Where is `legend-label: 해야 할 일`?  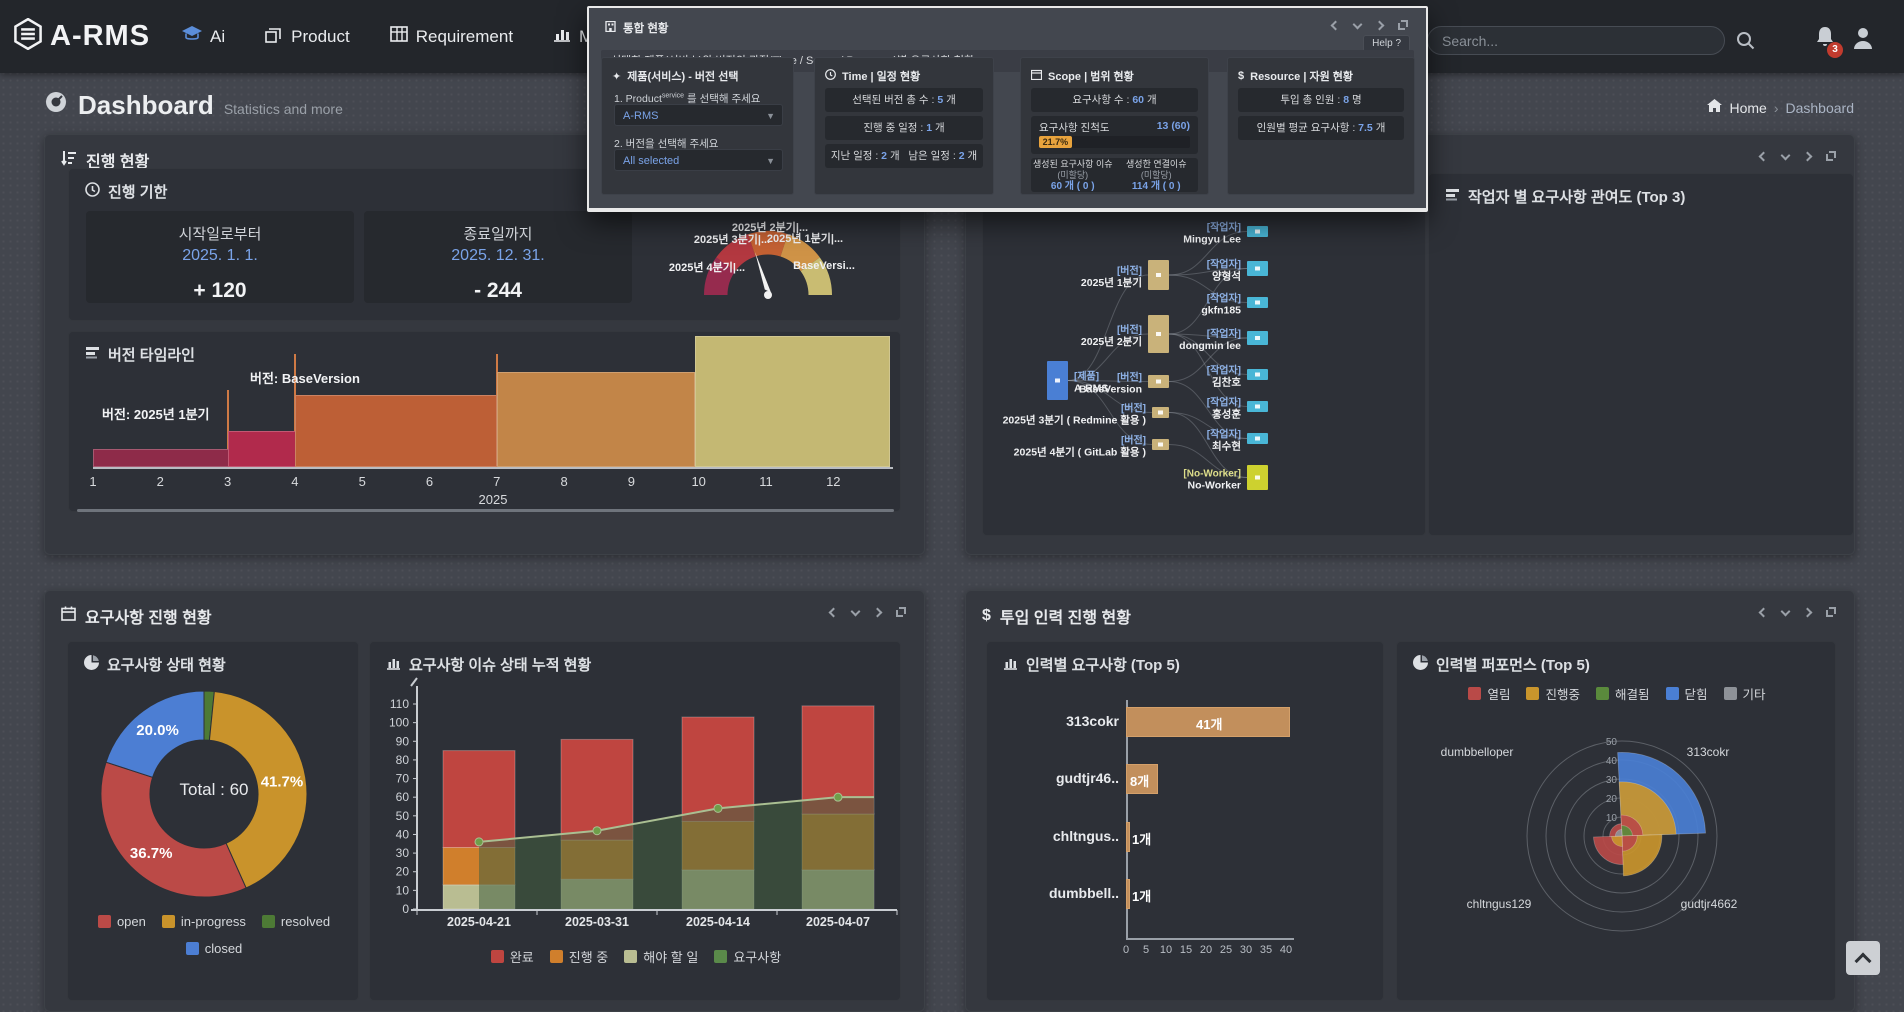 legend-label: 해야 할 일 is located at coordinates (671, 957).